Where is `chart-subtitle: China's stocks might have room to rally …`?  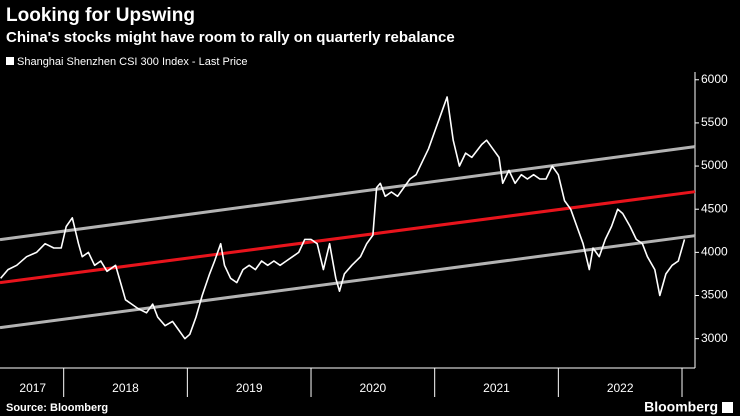 chart-subtitle: China's stocks might have room to rally … is located at coordinates (230, 37).